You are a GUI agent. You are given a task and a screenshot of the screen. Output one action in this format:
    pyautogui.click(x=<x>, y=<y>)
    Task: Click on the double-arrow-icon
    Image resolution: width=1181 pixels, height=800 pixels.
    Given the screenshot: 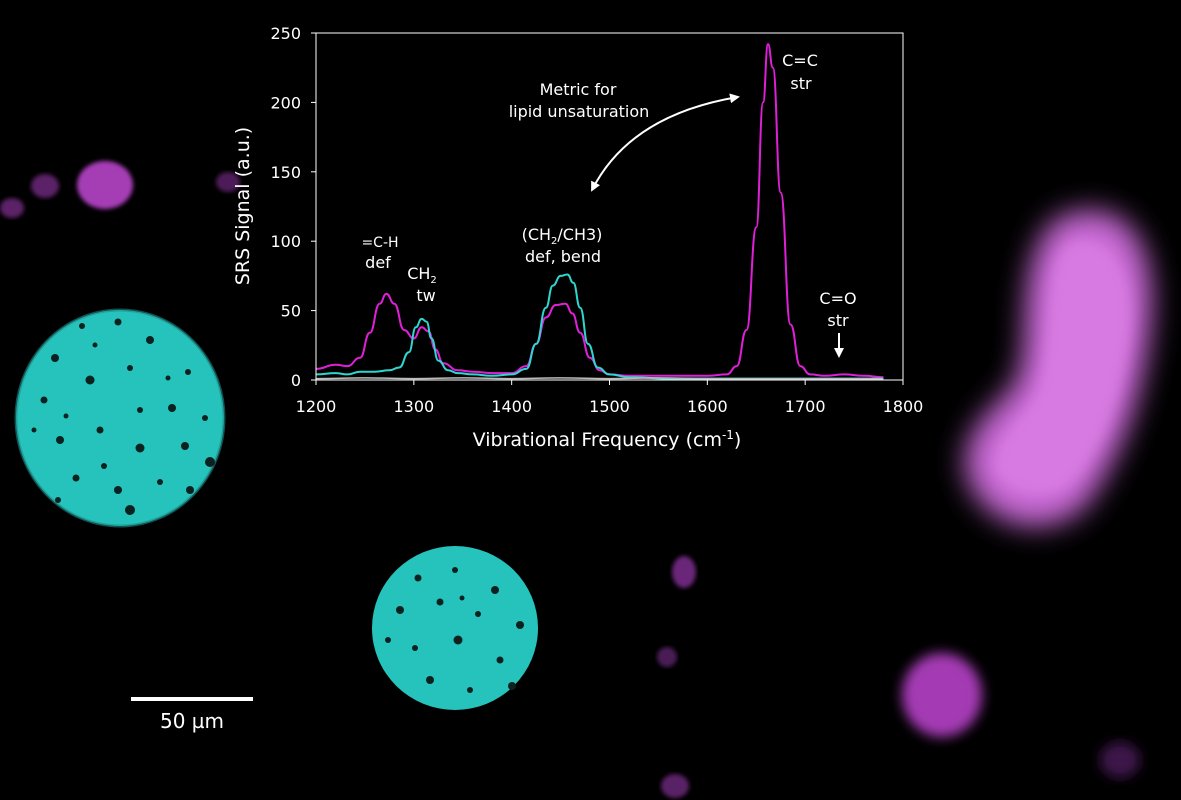 What is the action you would take?
    pyautogui.click(x=665, y=142)
    